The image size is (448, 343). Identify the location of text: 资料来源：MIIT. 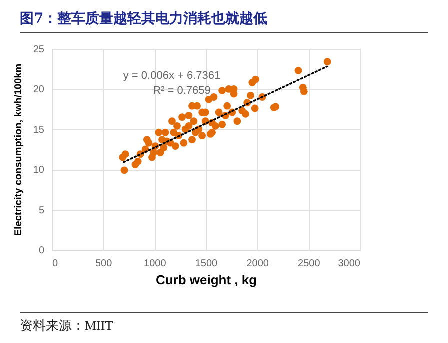
(224, 323).